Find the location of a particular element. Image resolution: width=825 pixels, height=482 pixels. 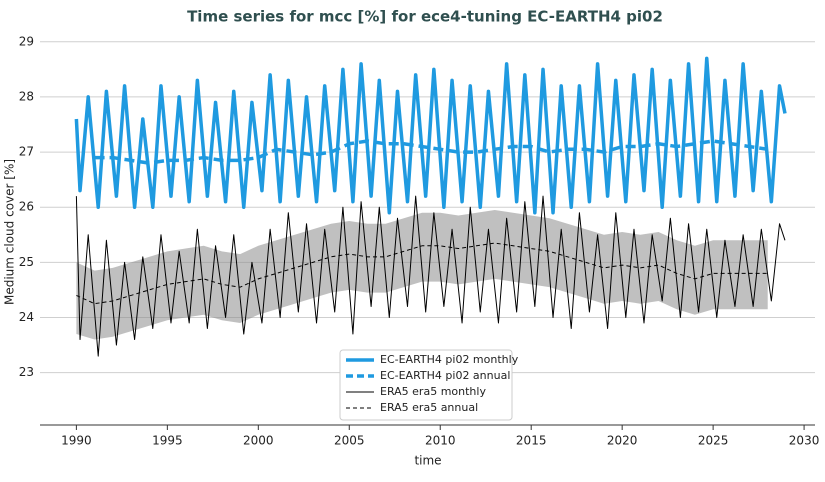

legend-label: EC-EARTH4 pi02 monthly is located at coordinates (449, 359).